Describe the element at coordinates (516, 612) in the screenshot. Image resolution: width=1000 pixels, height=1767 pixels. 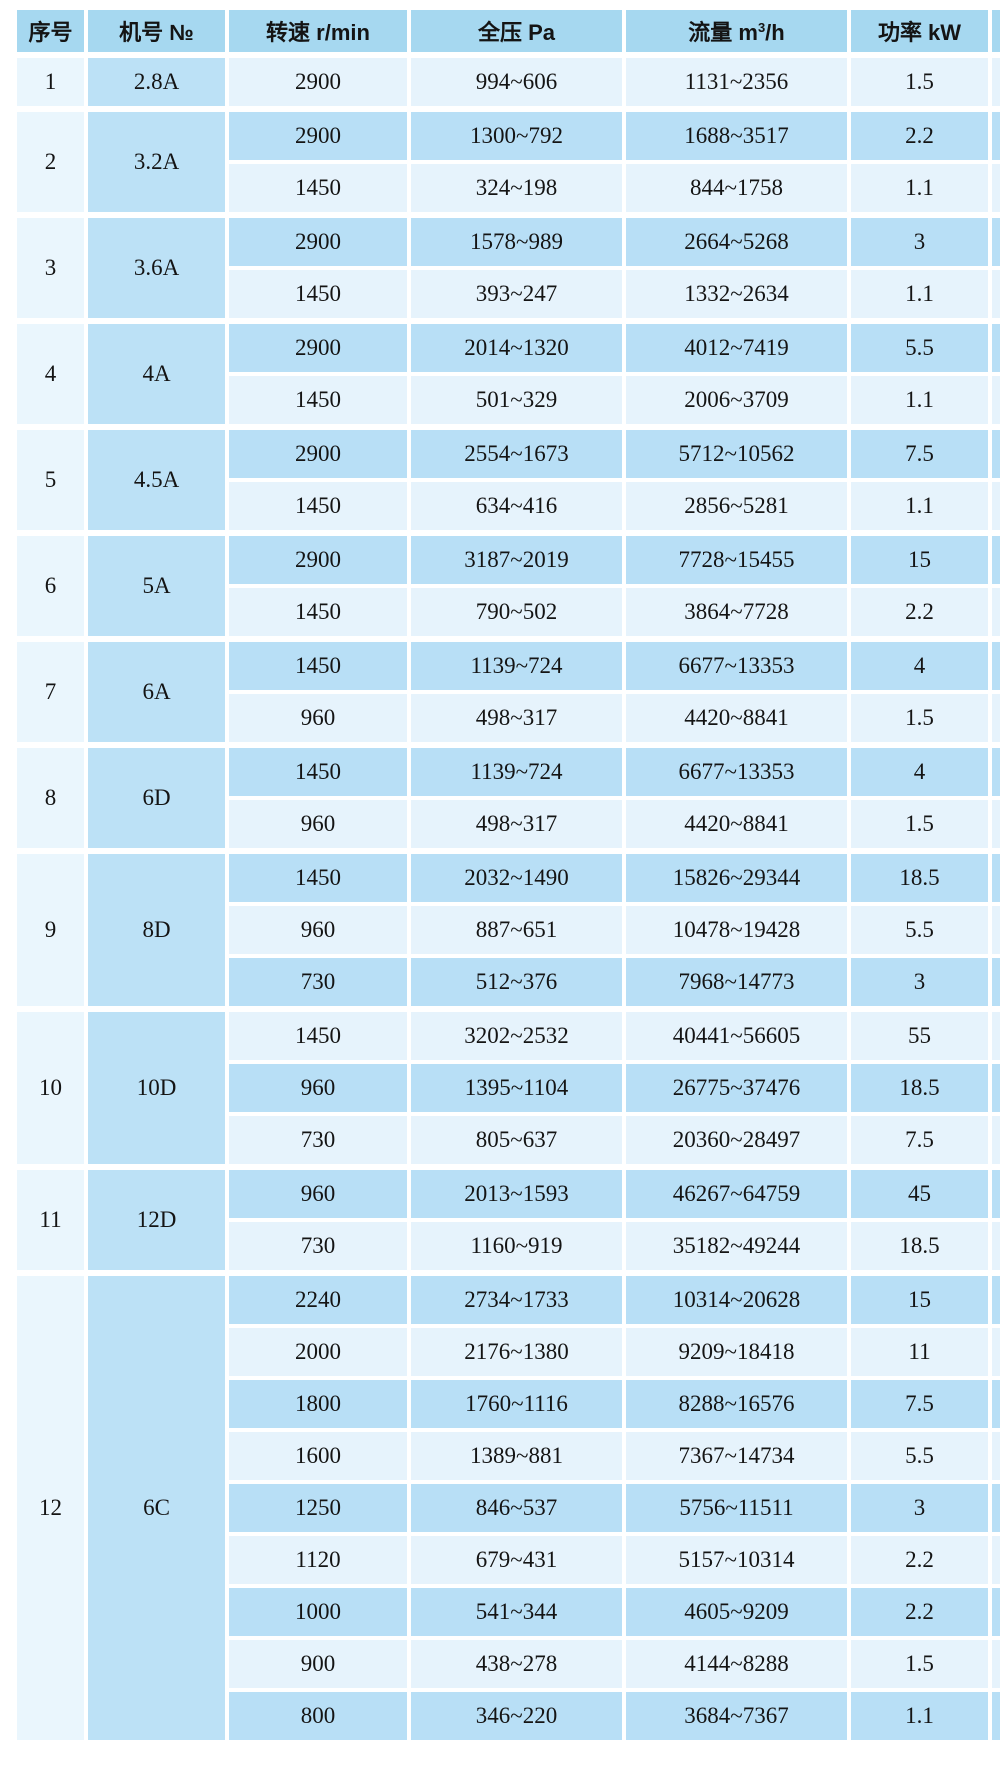
I see `pressure-cell: 790~502` at that location.